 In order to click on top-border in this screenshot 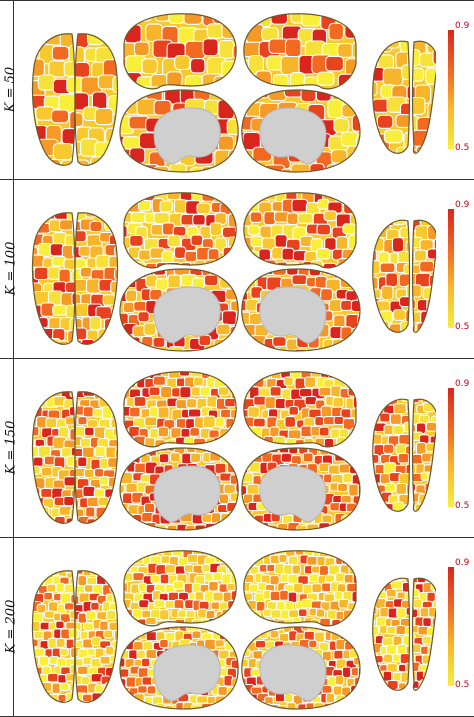, I will do `click(237, 0)`.